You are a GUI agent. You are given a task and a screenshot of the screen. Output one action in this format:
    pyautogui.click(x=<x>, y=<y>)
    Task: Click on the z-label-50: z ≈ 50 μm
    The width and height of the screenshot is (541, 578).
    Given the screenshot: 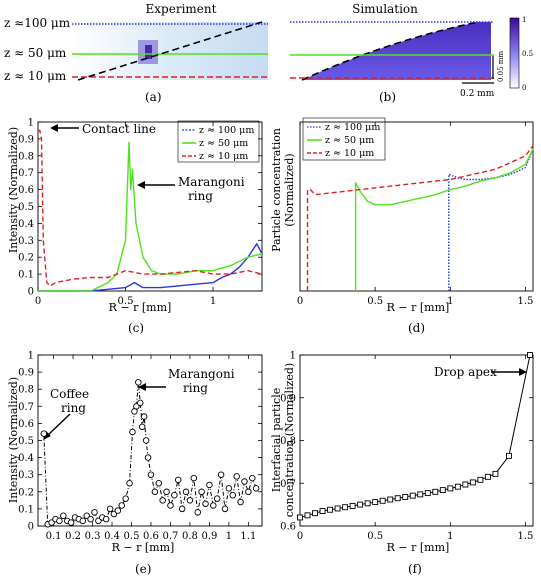 What is the action you would take?
    pyautogui.click(x=35, y=53)
    